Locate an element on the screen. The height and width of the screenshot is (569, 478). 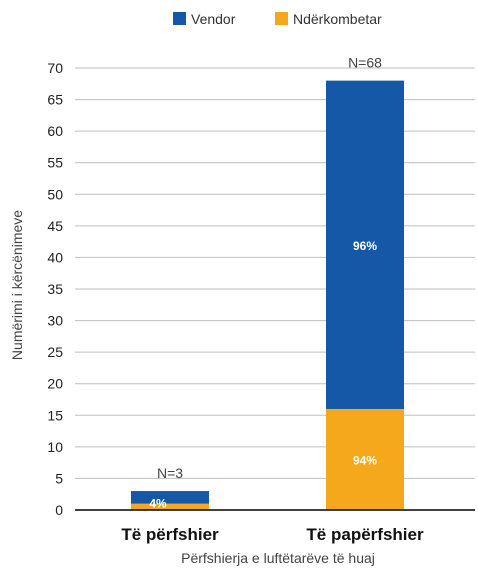
bar-1-ndrkombetar is located at coordinates (365, 459).